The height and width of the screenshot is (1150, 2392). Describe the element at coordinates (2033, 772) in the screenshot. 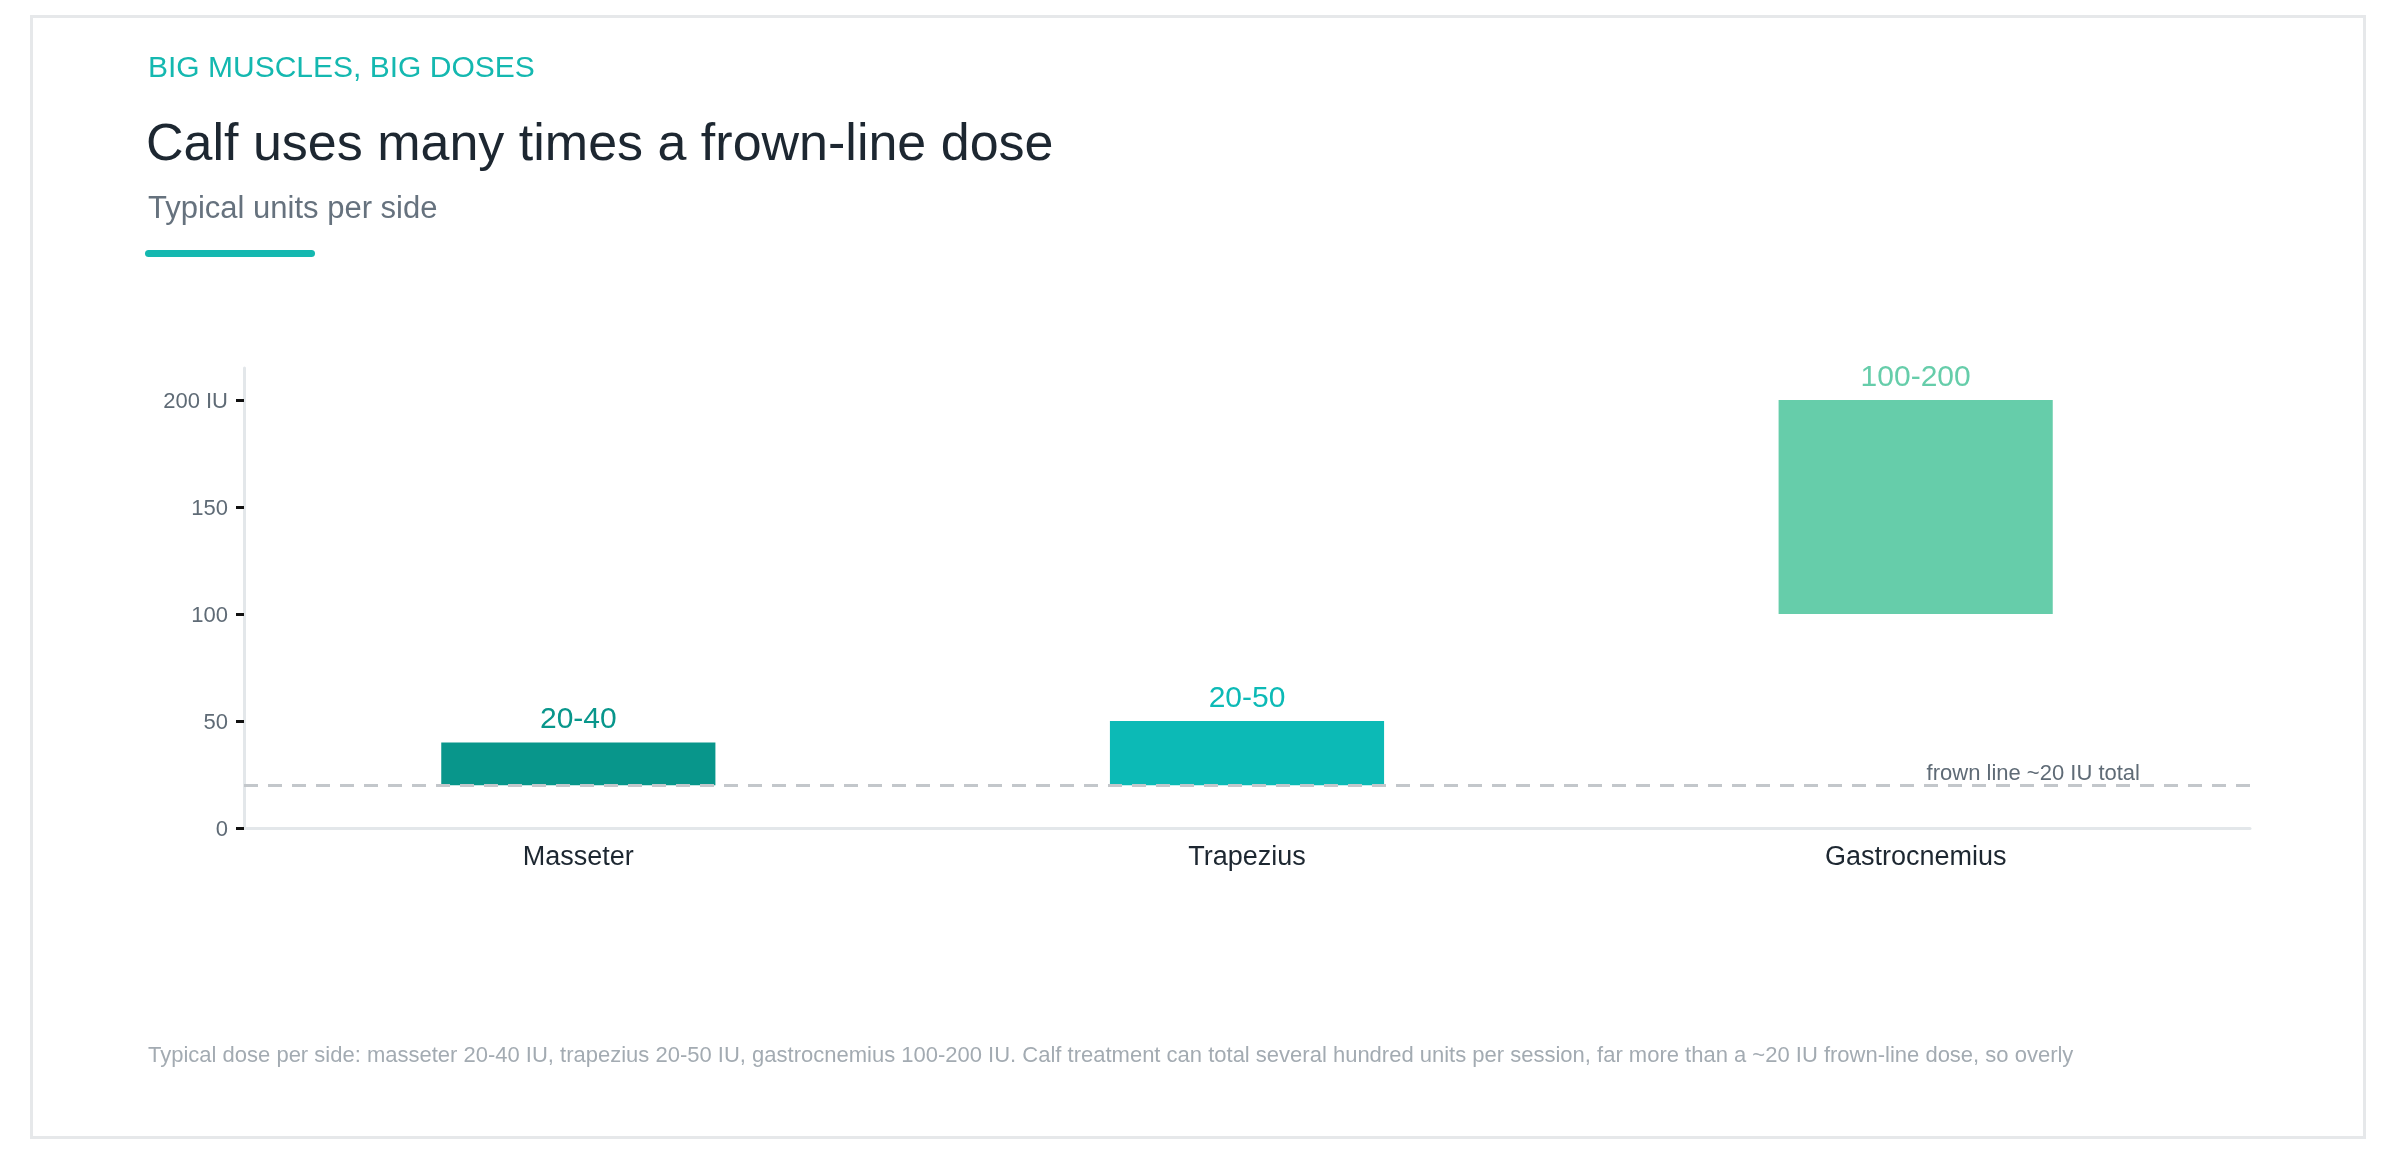

I see `ref-line-label: frown line ~20 IU total` at that location.